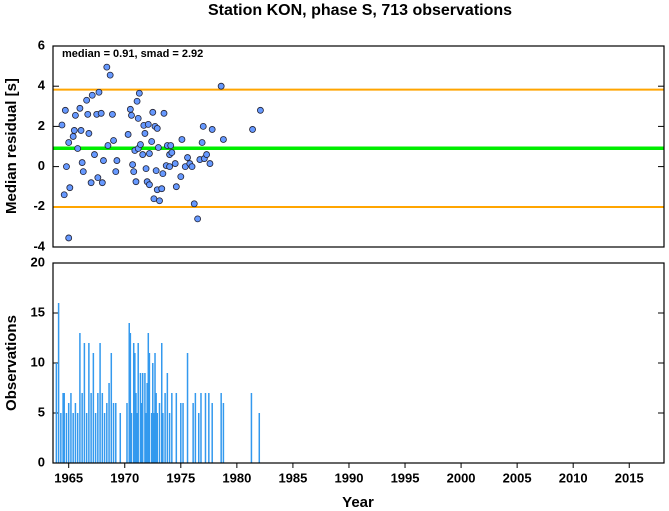  What do you see at coordinates (11, 363) in the screenshot?
I see `y-axis-label: Observations` at bounding box center [11, 363].